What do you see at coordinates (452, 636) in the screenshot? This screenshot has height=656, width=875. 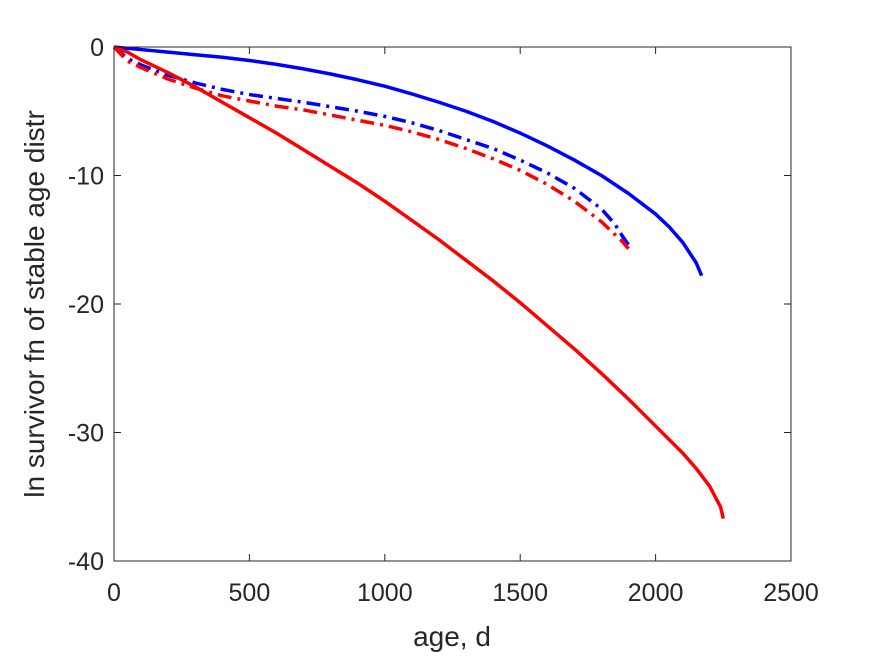 I see `x-axis-label: age, d` at bounding box center [452, 636].